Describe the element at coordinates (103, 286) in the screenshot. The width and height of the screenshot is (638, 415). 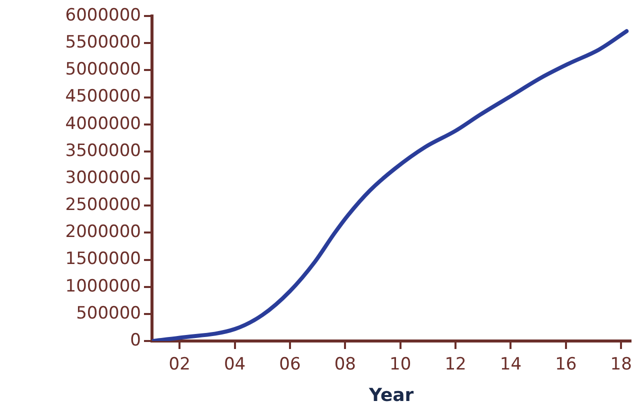
I see `y-tick-label: 1000000` at that location.